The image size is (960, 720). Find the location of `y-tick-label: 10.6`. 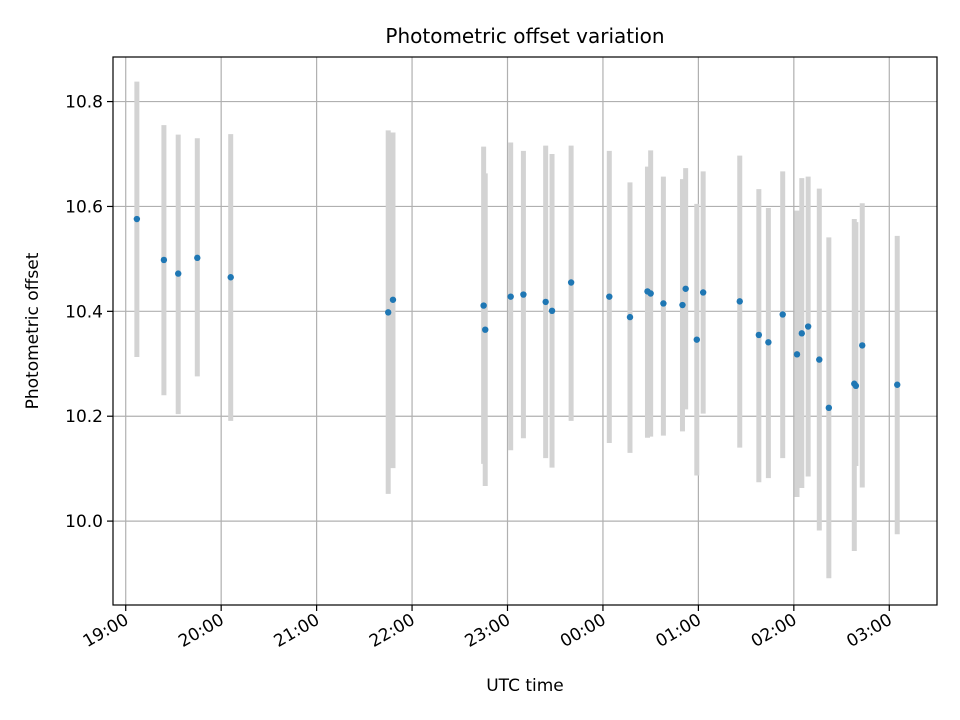

y-tick-label: 10.6 is located at coordinates (84, 207).